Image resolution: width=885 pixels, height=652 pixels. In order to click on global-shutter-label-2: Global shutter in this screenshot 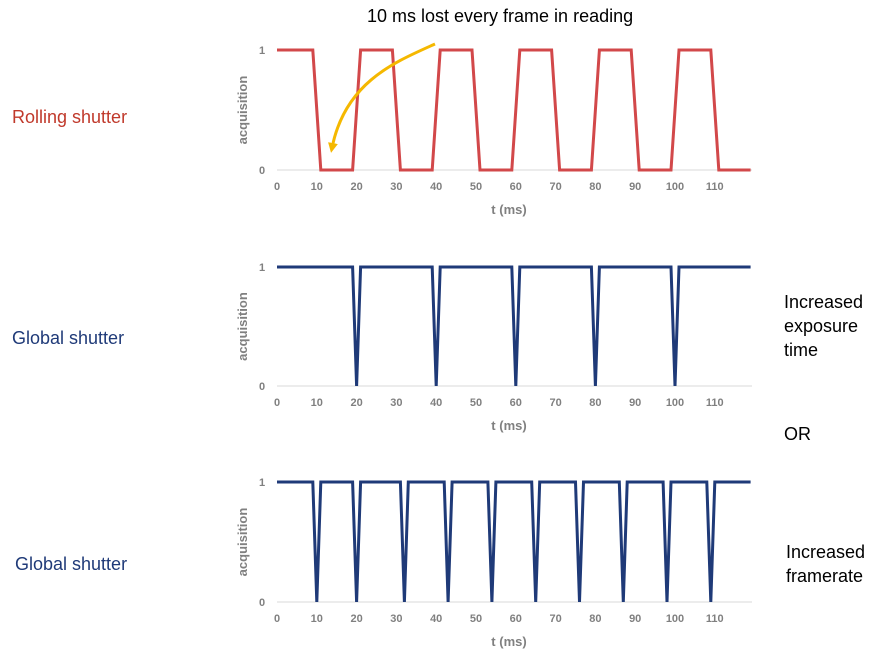, I will do `click(71, 564)`.